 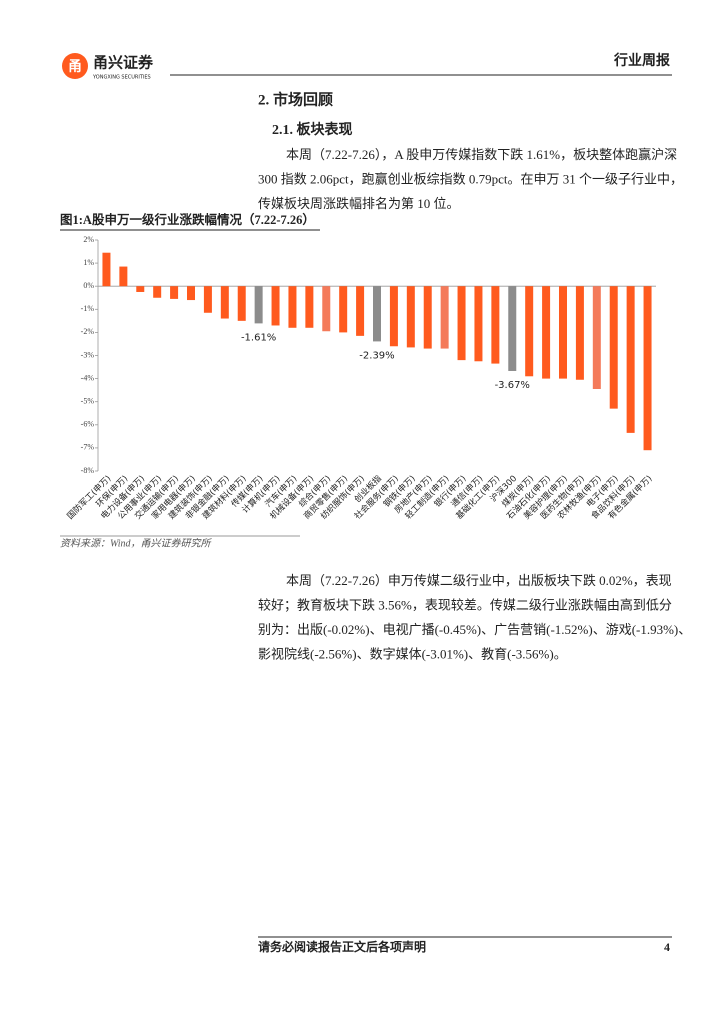 What do you see at coordinates (342, 946) in the screenshot?
I see `disclaimer: 请务必阅读报告正文后各项声明` at bounding box center [342, 946].